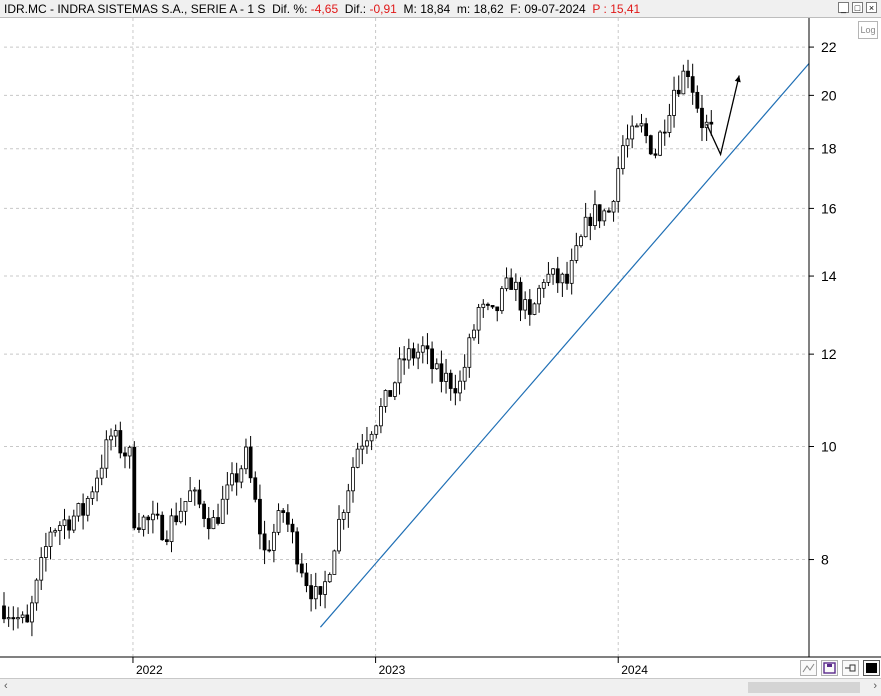  I want to click on pin-icon, so click(850, 668).